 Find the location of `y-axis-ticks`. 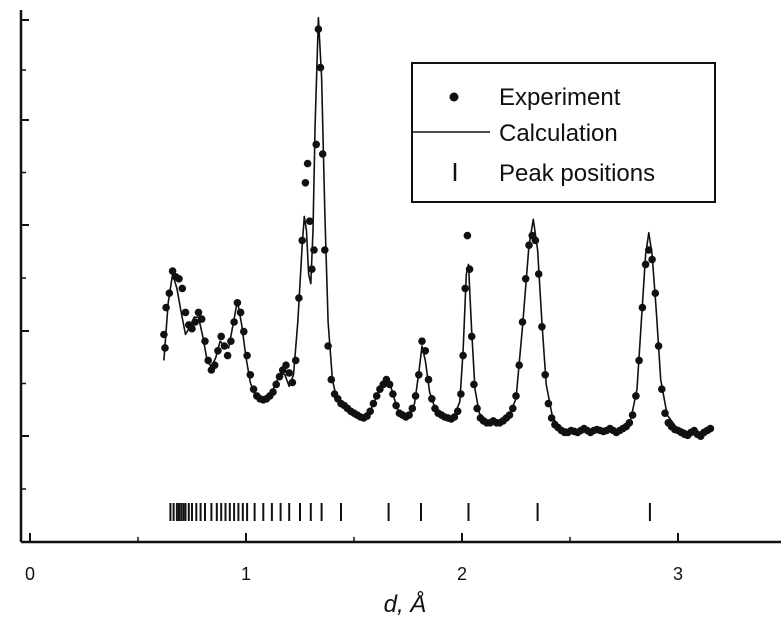

y-axis-ticks is located at coordinates (25, 281).